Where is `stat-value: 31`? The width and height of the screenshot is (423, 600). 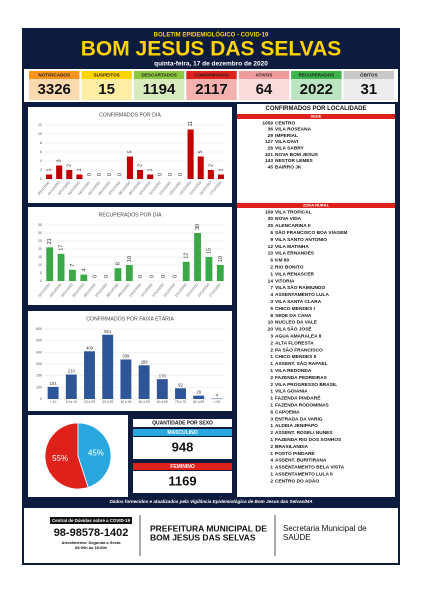
stat-value: 31 is located at coordinates (368, 89).